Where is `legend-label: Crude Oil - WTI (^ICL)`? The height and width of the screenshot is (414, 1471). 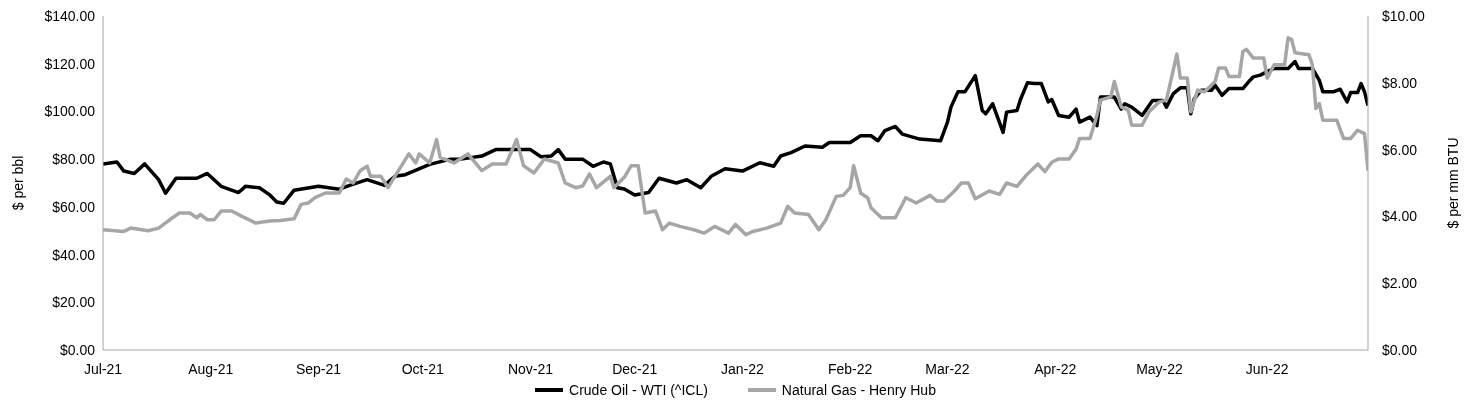 legend-label: Crude Oil - WTI (^ICL) is located at coordinates (638, 390).